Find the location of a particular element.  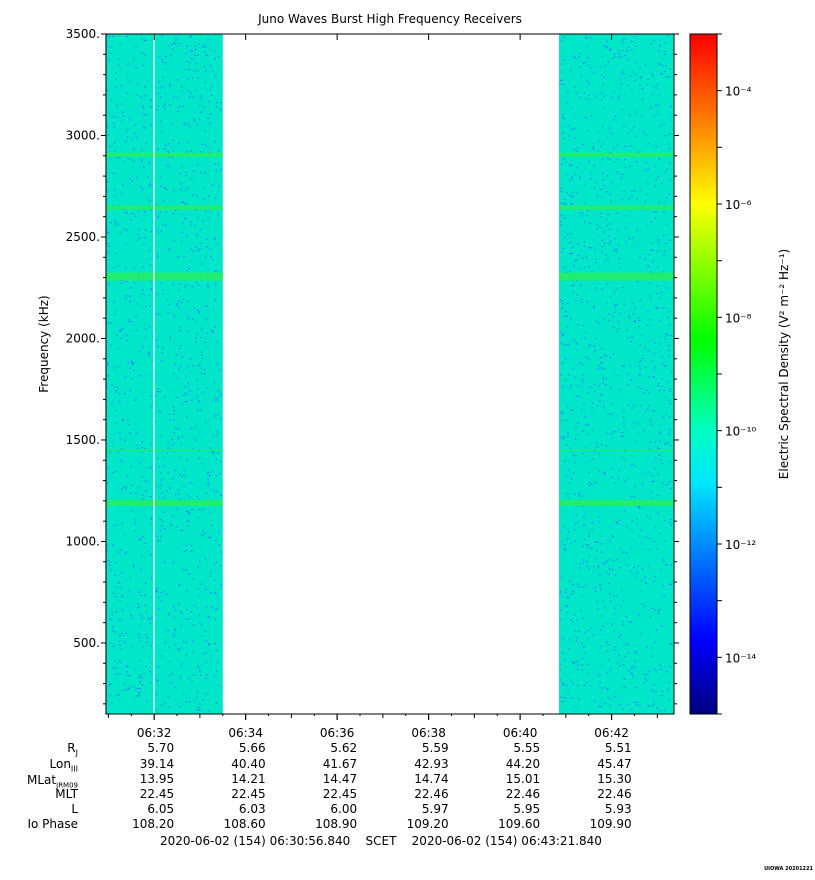

y-tick-label-1000: 1000. is located at coordinates (83, 541).